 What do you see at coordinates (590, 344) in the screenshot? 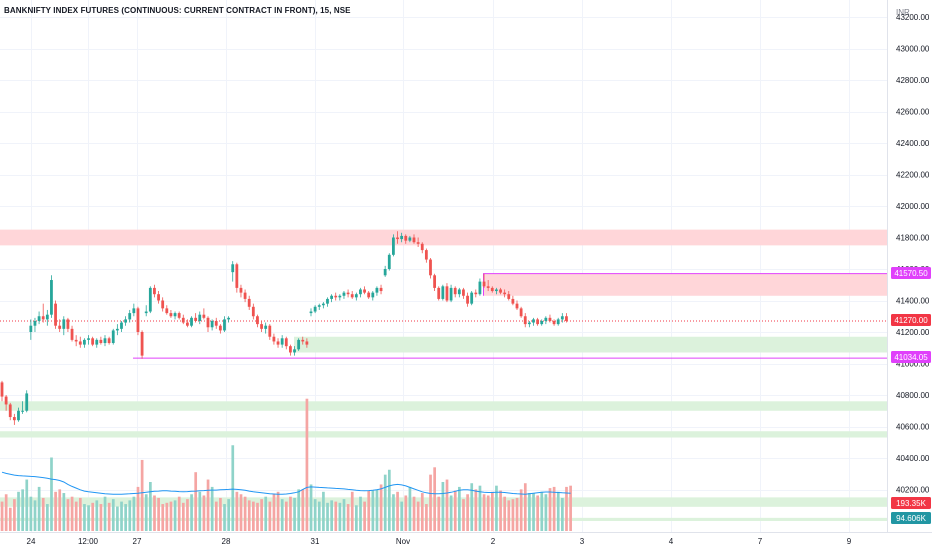
I see `demand-zone` at bounding box center [590, 344].